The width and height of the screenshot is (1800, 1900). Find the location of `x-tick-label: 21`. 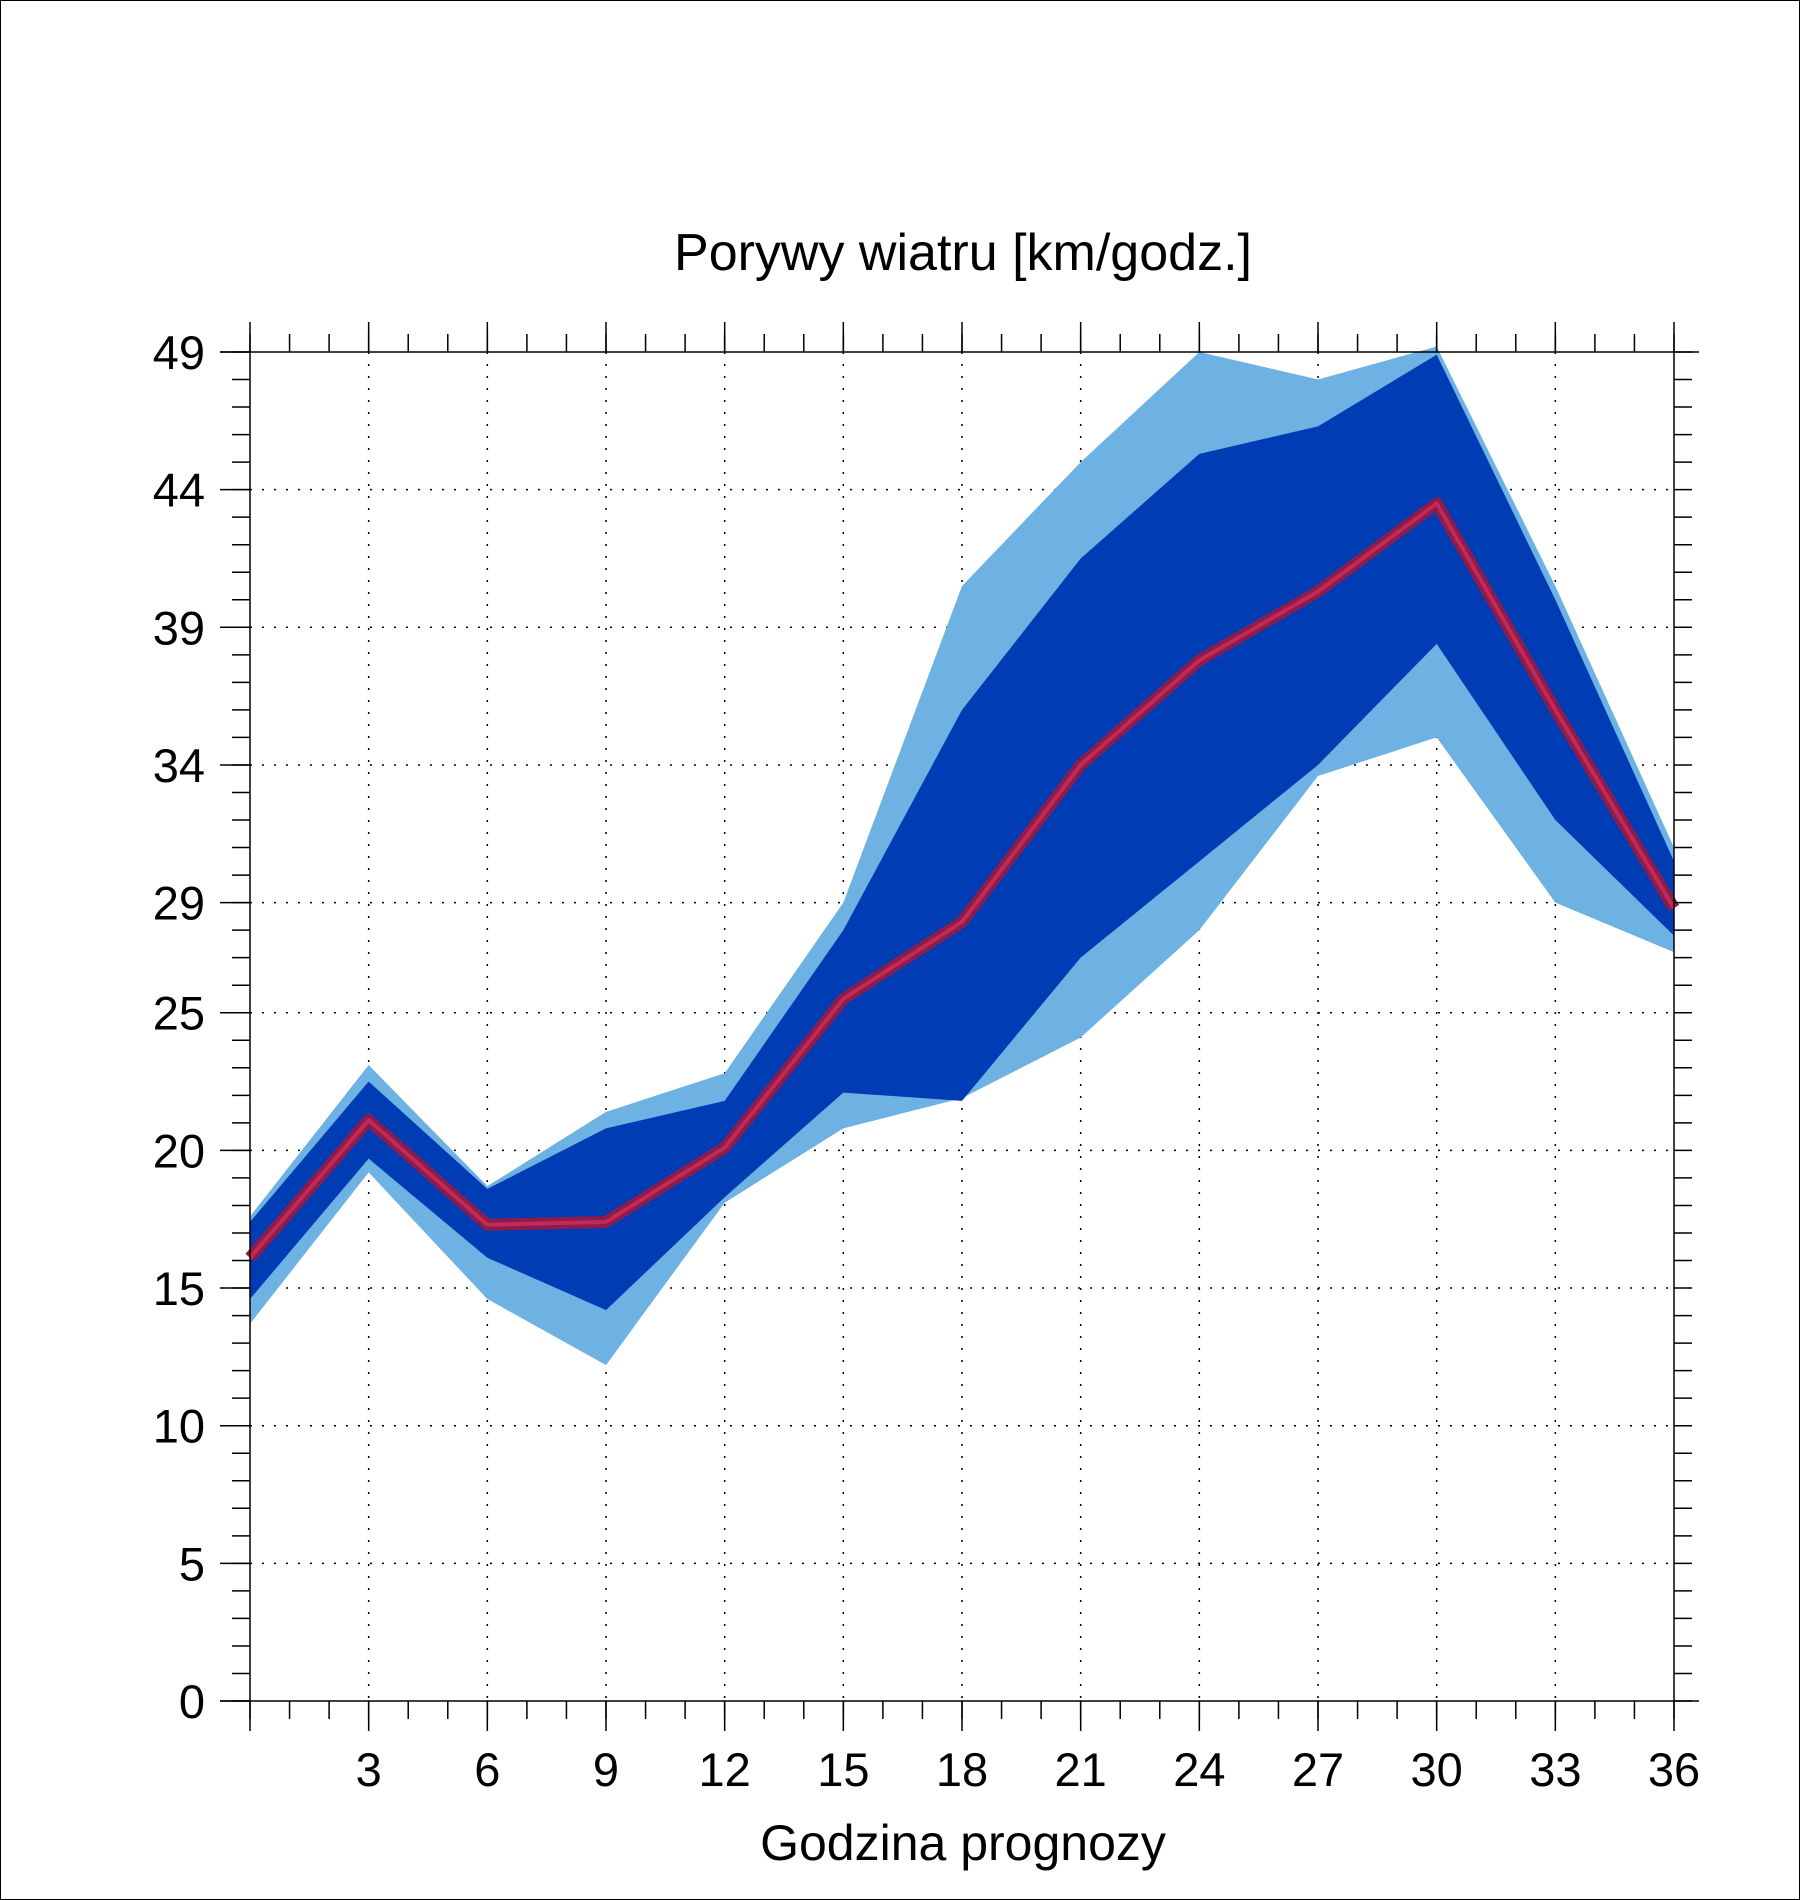

x-tick-label: 21 is located at coordinates (1081, 1769).